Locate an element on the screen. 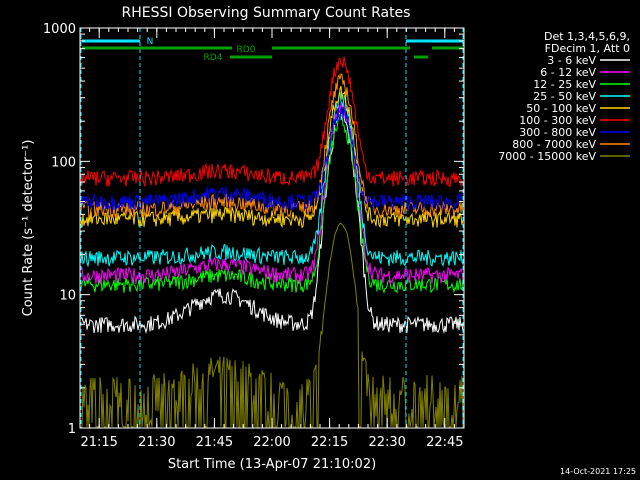 The height and width of the screenshot is (480, 640). x-tick-label: 22:30 is located at coordinates (386, 442).